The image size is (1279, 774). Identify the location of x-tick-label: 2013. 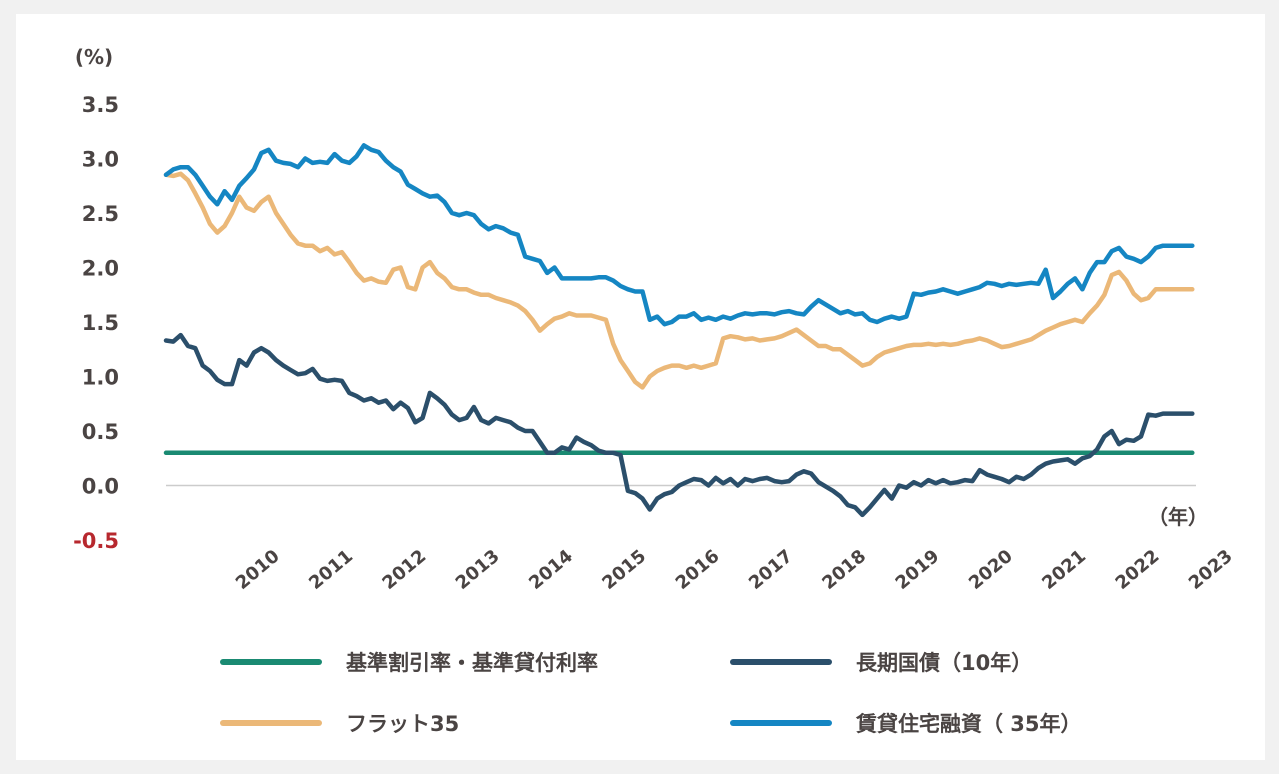
(478, 570).